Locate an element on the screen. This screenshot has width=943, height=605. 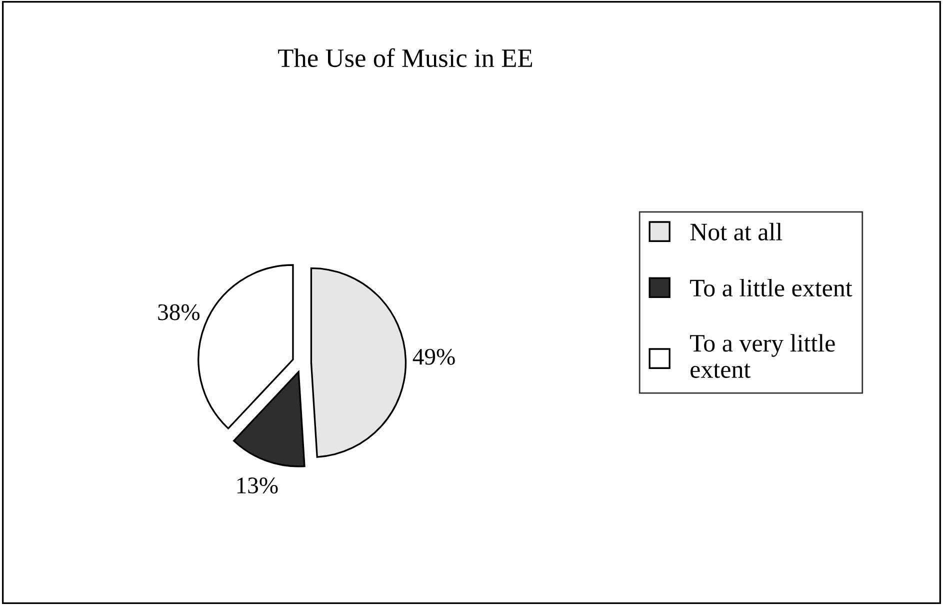
legend-label: To a little extent is located at coordinates (771, 287).